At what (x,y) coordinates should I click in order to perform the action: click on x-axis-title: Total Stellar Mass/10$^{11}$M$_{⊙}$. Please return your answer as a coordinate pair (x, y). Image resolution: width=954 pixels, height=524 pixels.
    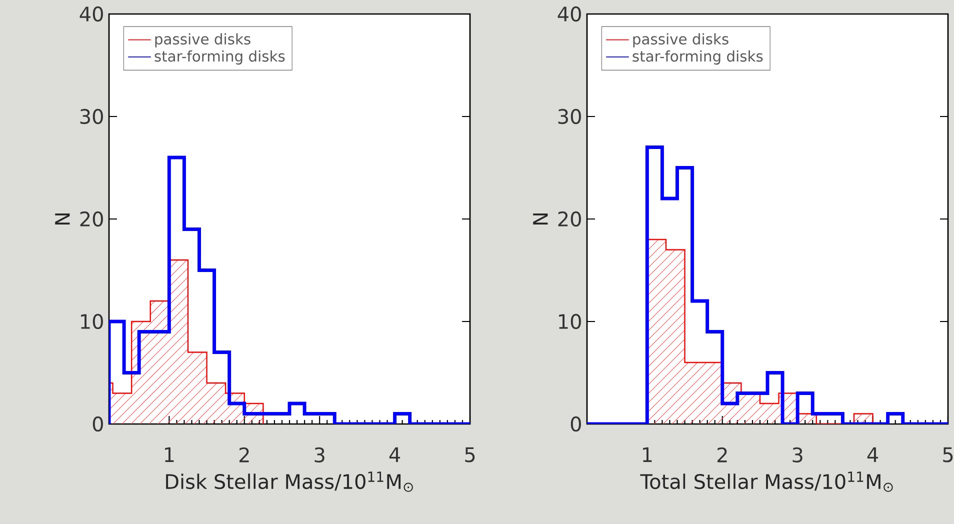
    Looking at the image, I should click on (766, 482).